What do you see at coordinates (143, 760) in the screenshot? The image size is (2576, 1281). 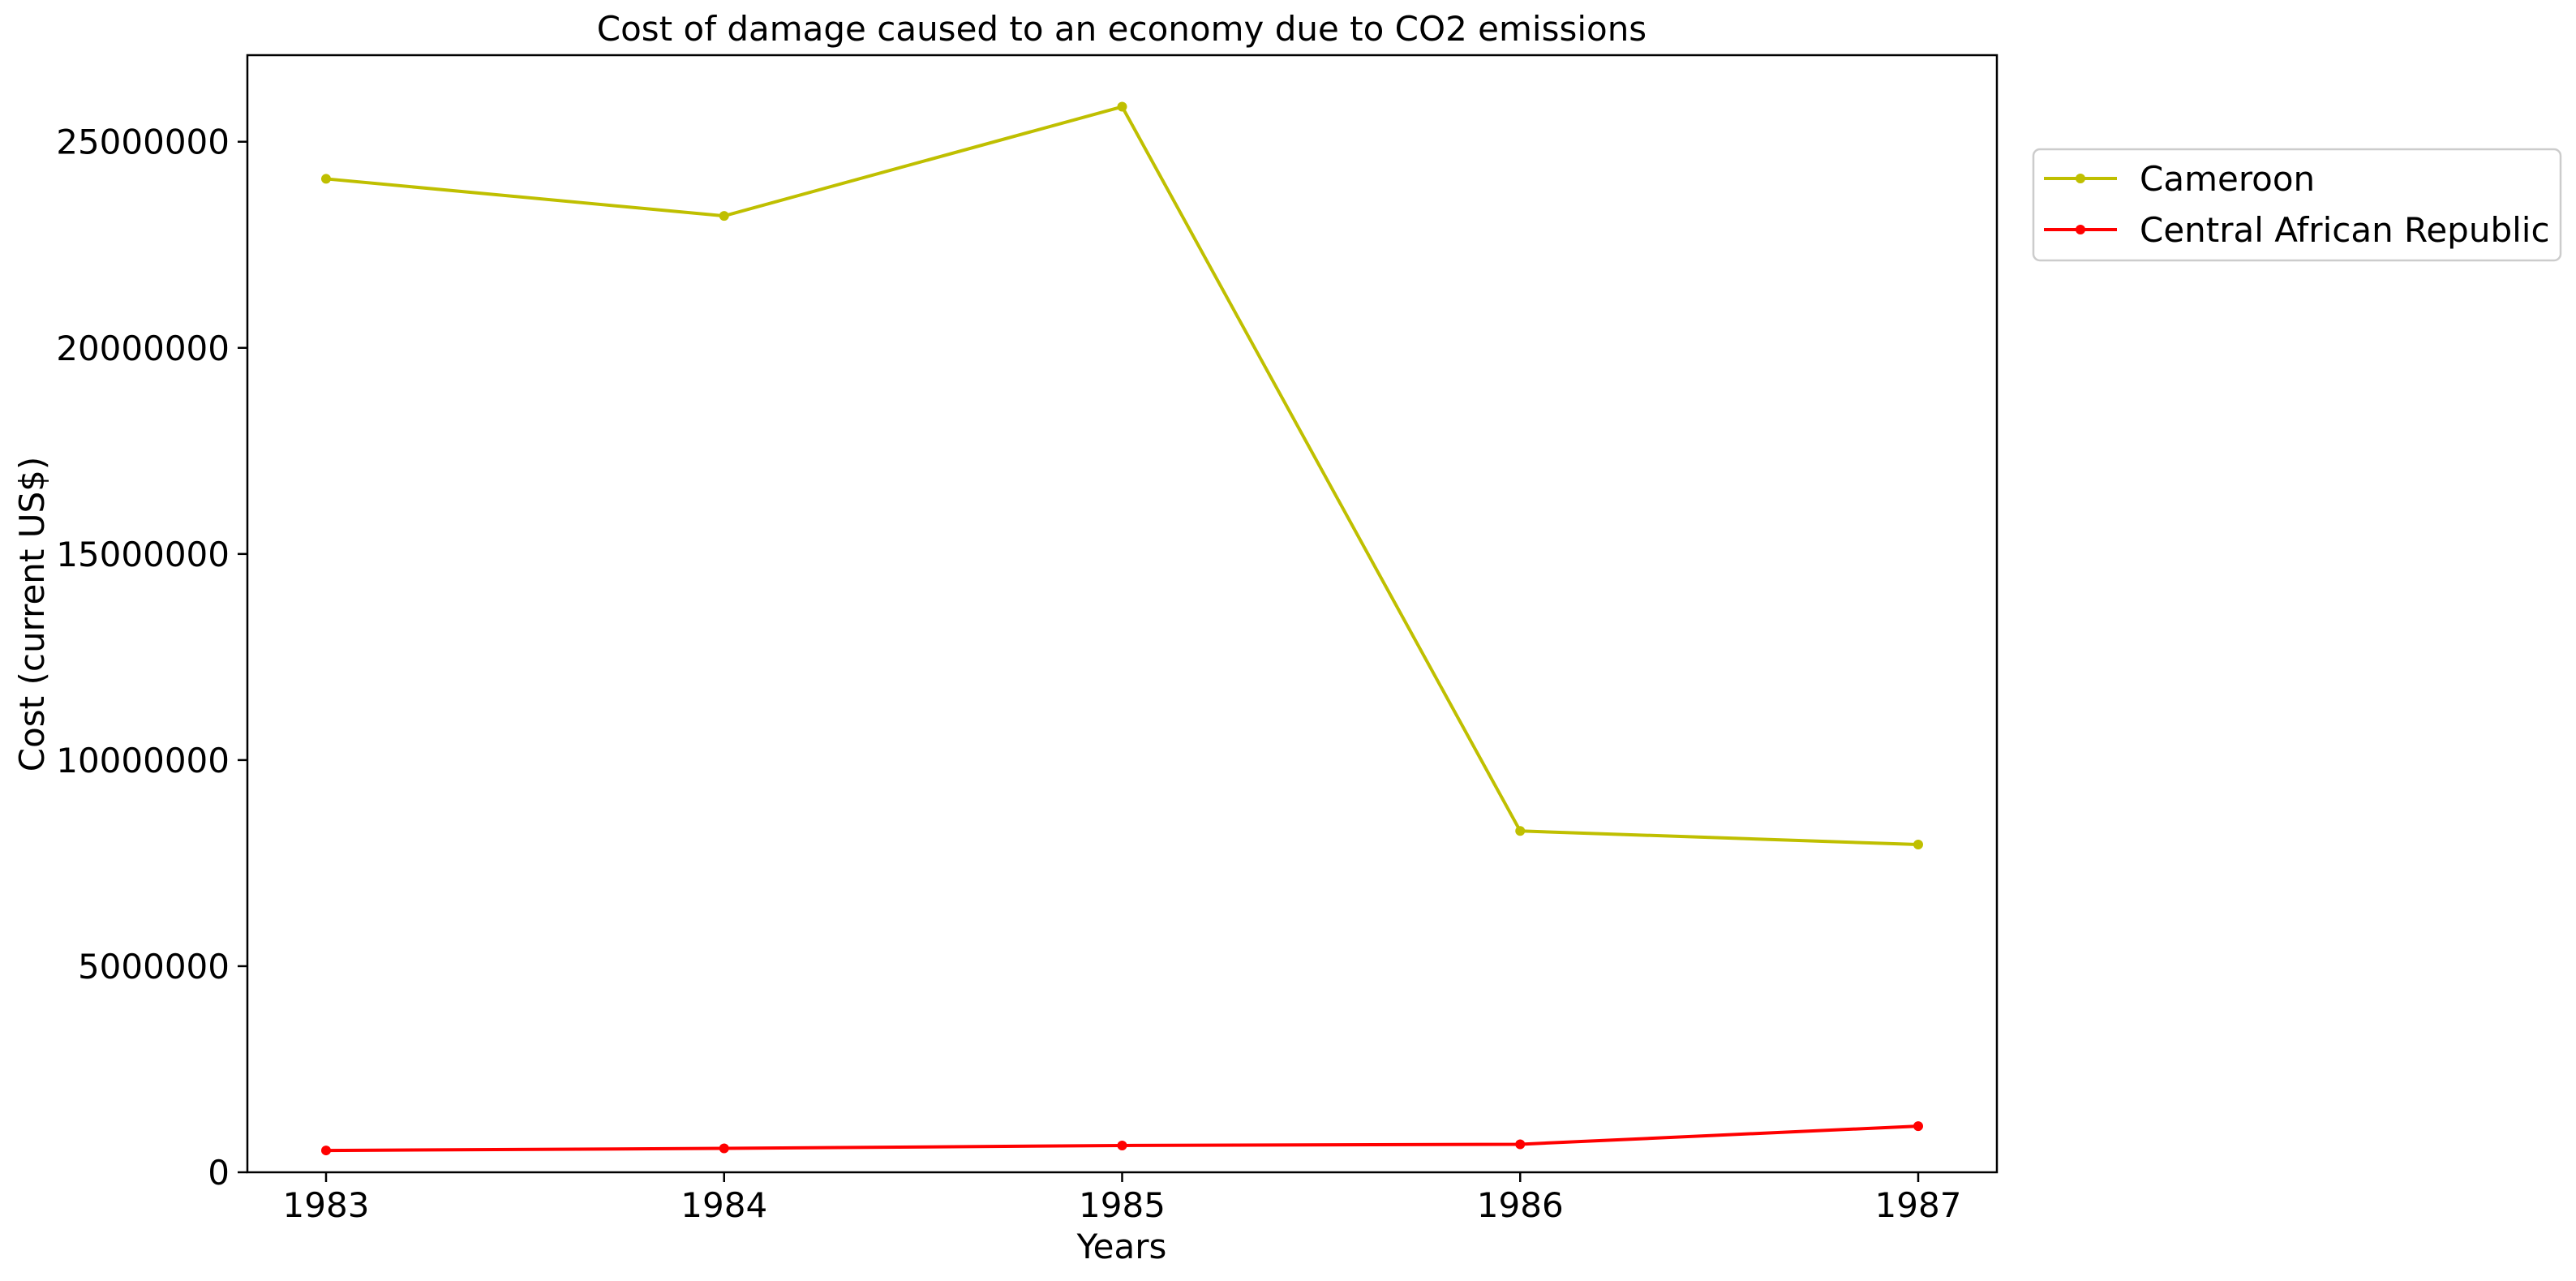 I see `y-tick-label: 10000000` at bounding box center [143, 760].